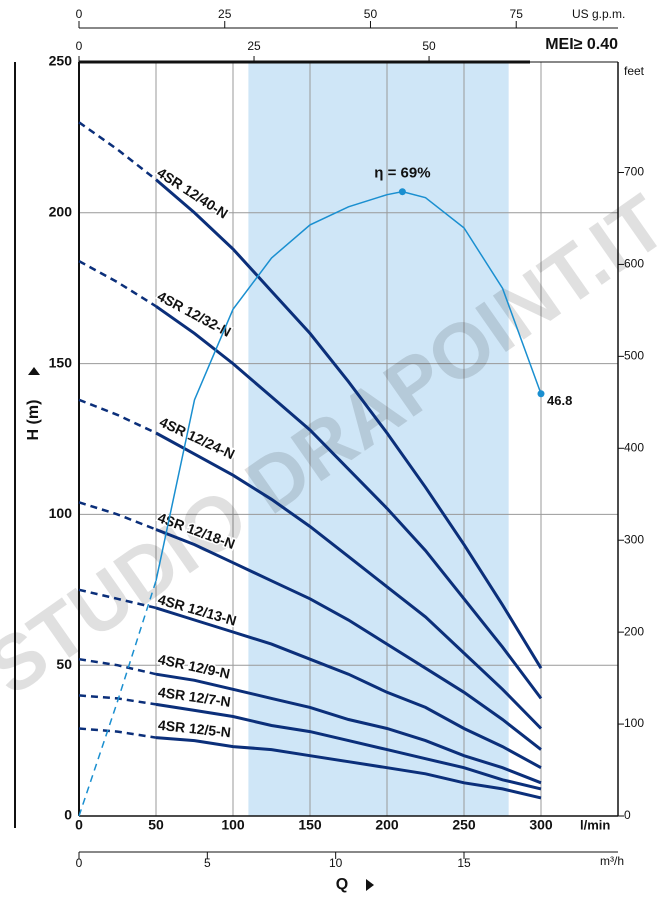  What do you see at coordinates (634, 539) in the screenshot?
I see `y2-tick-label: 300` at bounding box center [634, 539].